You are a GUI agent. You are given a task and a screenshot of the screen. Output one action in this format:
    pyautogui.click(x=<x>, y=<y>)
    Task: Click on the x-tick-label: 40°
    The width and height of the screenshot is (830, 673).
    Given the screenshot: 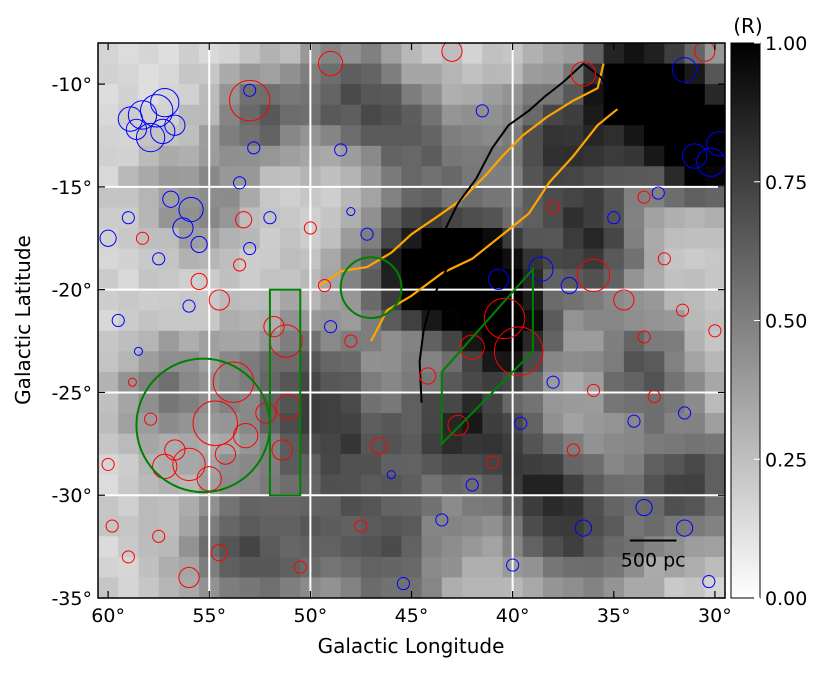 What is the action you would take?
    pyautogui.click(x=513, y=616)
    